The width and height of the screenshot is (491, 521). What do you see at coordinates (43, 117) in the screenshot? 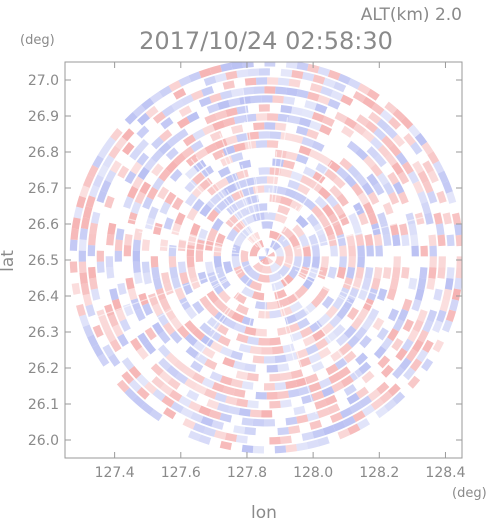
I see `y-tick-label: 26.9` at bounding box center [43, 117].